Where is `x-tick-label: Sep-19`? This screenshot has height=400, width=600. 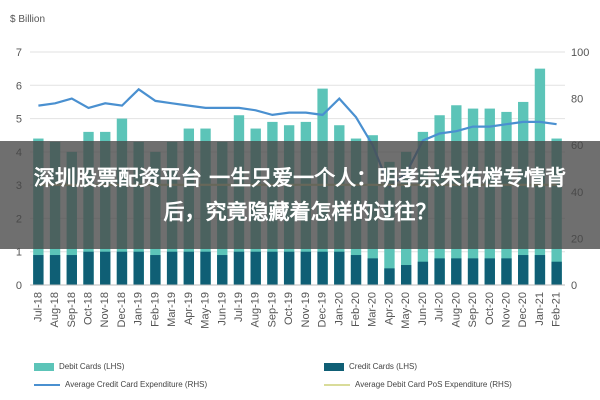 x-tick-label: Sep-19 is located at coordinates (272, 309).